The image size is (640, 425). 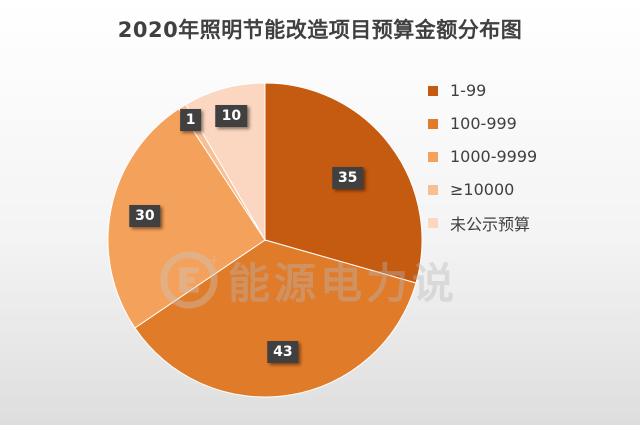 What do you see at coordinates (468, 90) in the screenshot?
I see `legend-label: 1-99` at bounding box center [468, 90].